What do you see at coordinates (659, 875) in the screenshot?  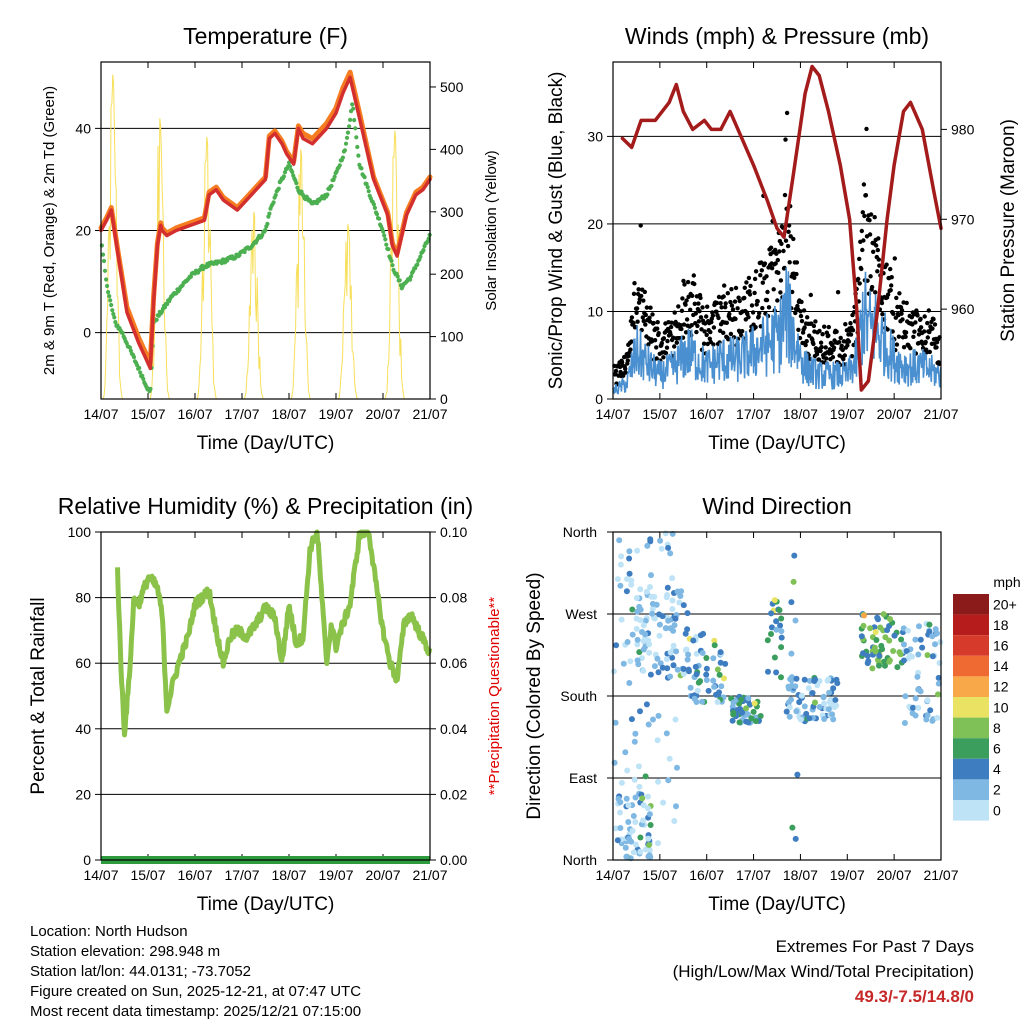 I see `winddir-xtick-label: 15/07` at bounding box center [659, 875].